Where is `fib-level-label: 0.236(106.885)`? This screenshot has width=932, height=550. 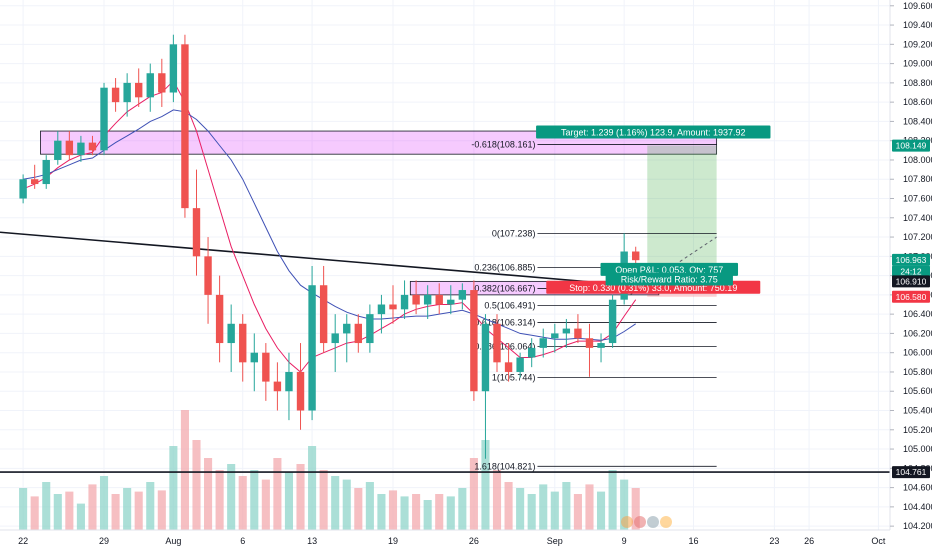
fib-level-label: 0.236(106.885) is located at coordinates (504, 267).